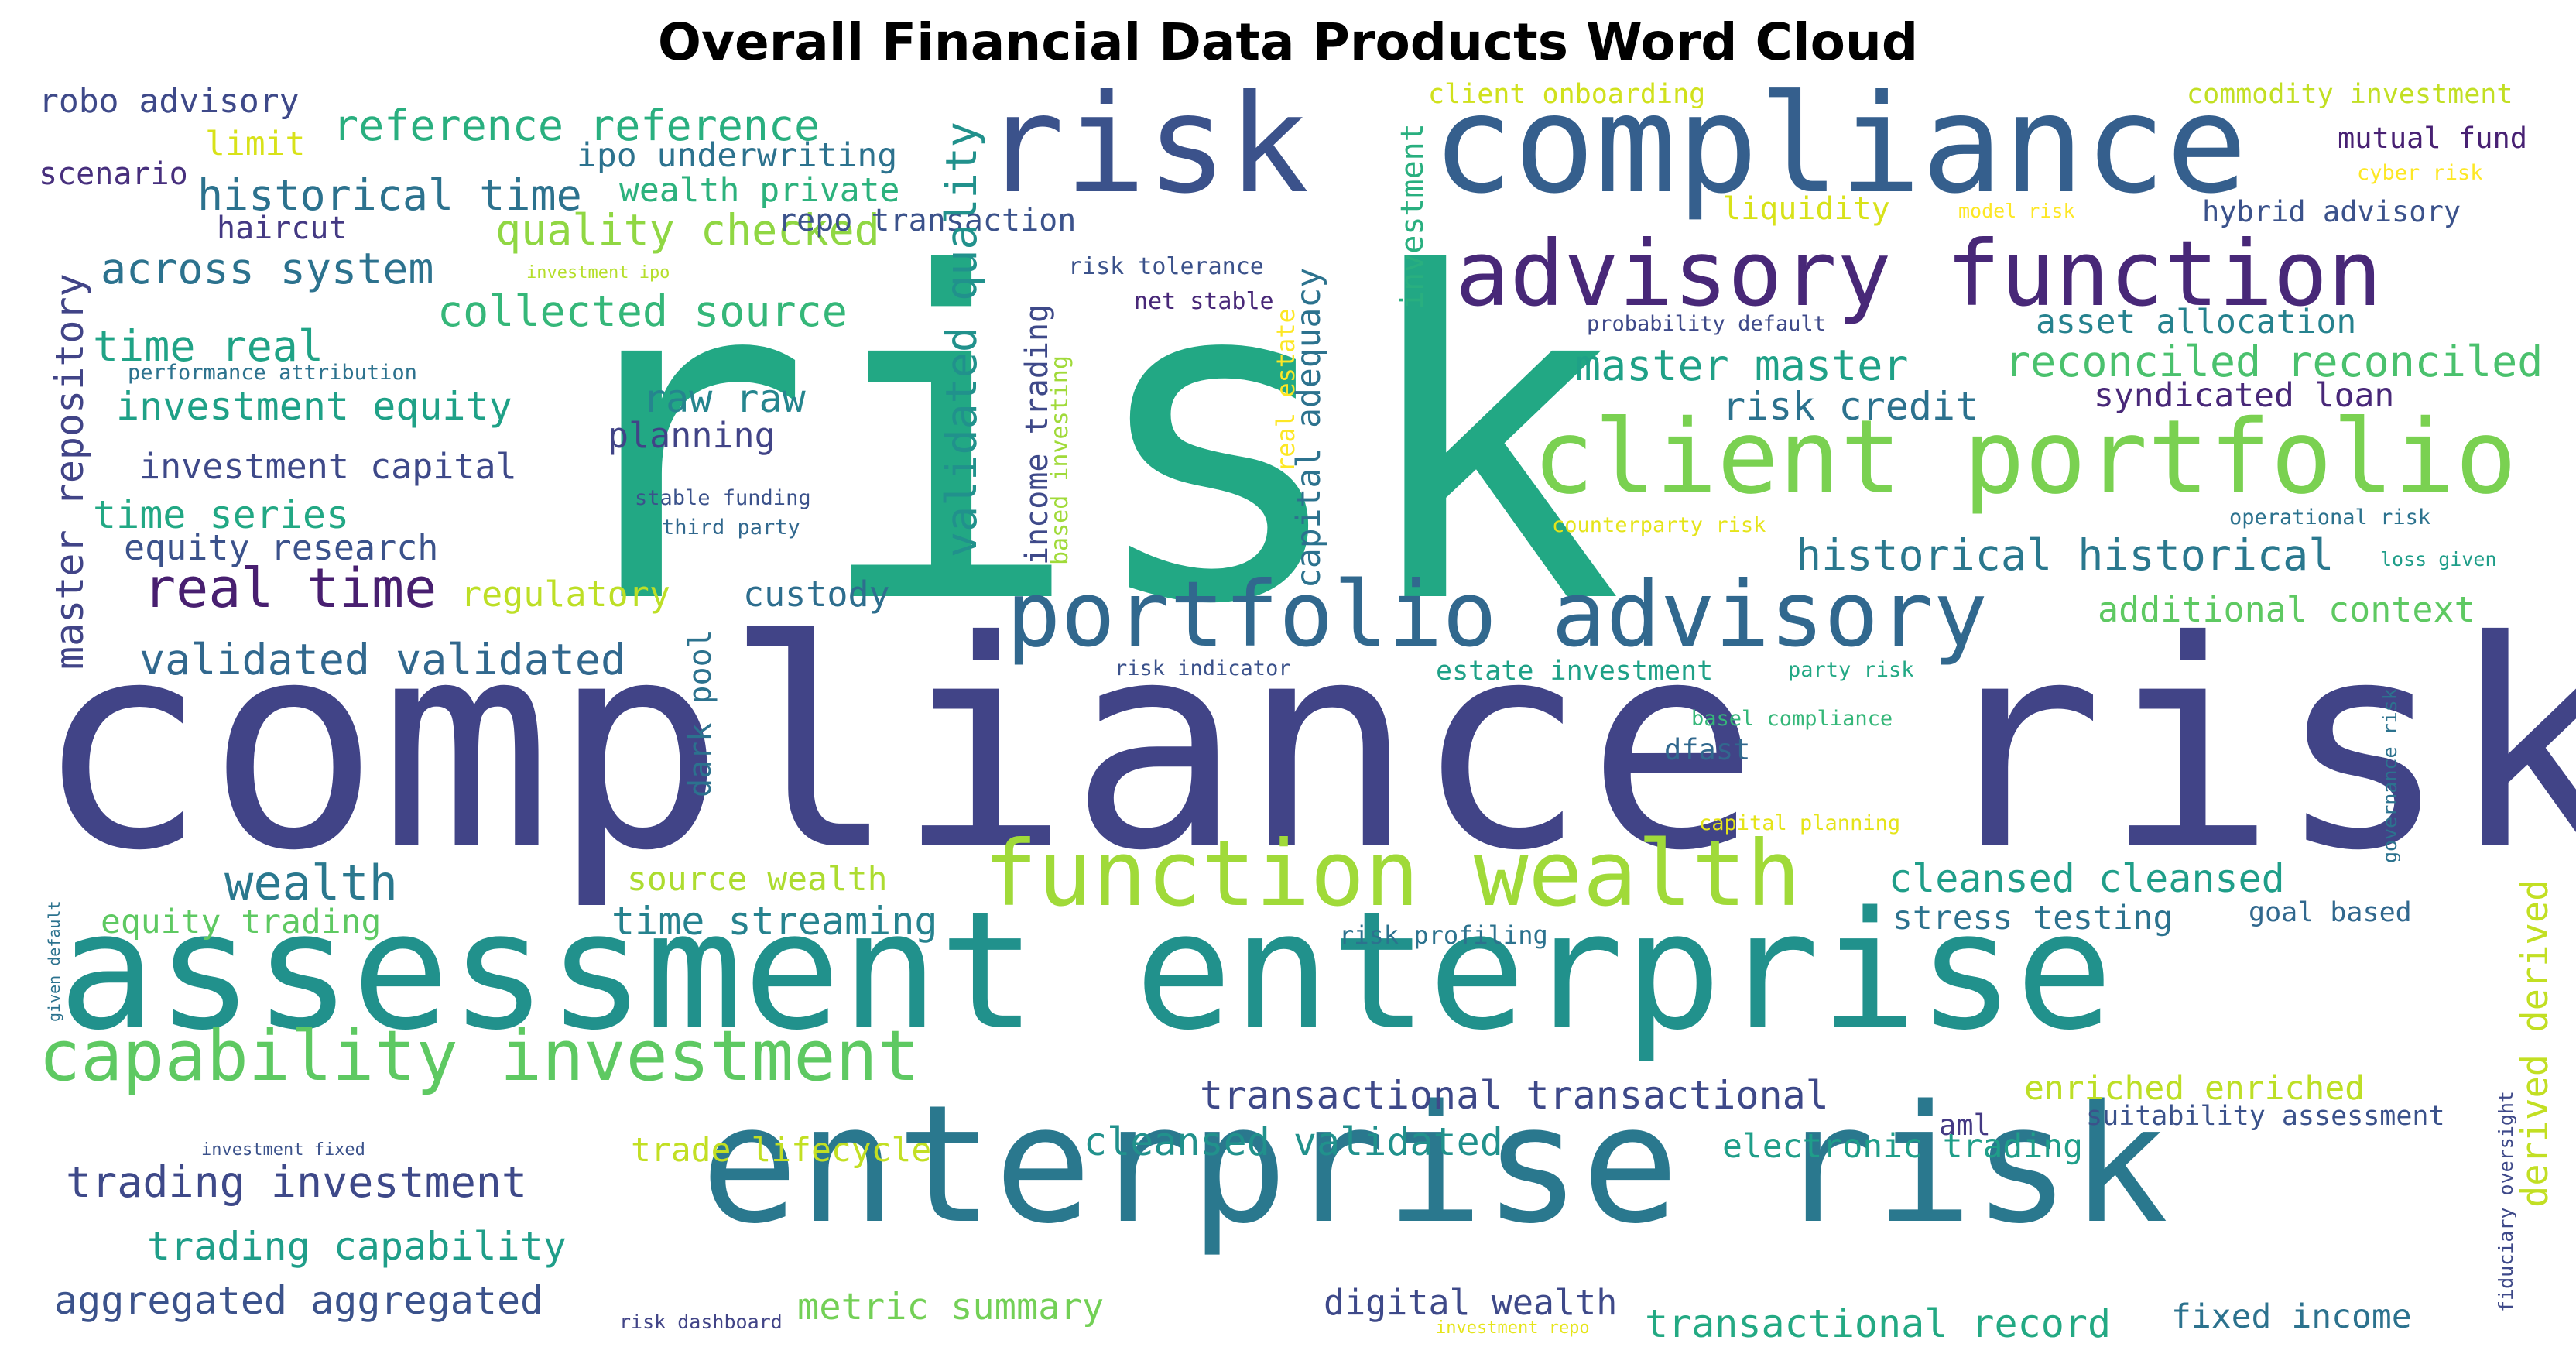 Image resolution: width=2576 pixels, height=1371 pixels. What do you see at coordinates (781, 1150) in the screenshot?
I see `word-cloud-term: trade lifecycle` at bounding box center [781, 1150].